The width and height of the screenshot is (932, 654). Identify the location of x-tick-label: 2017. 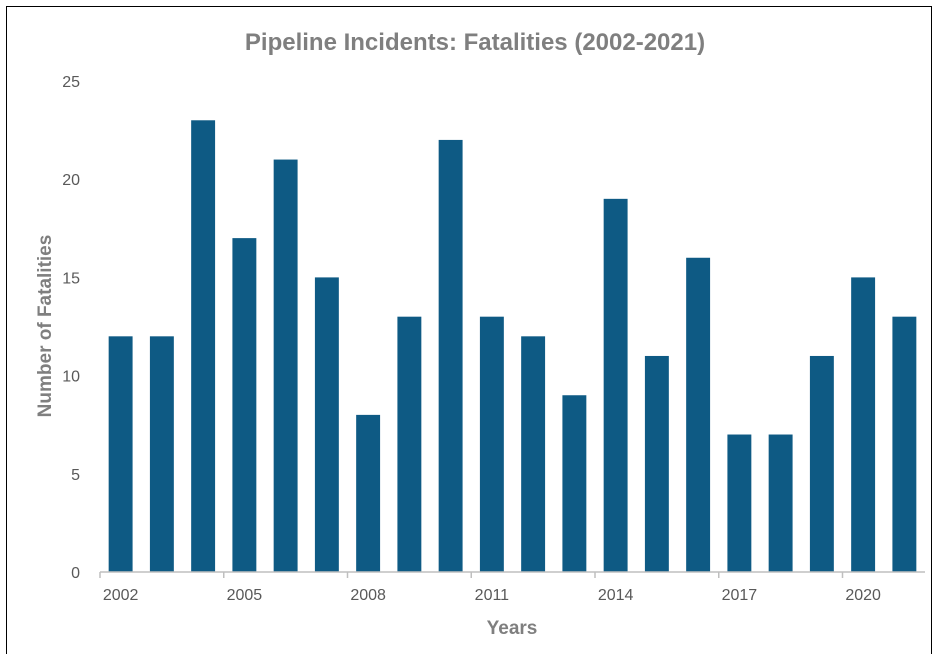
(740, 595).